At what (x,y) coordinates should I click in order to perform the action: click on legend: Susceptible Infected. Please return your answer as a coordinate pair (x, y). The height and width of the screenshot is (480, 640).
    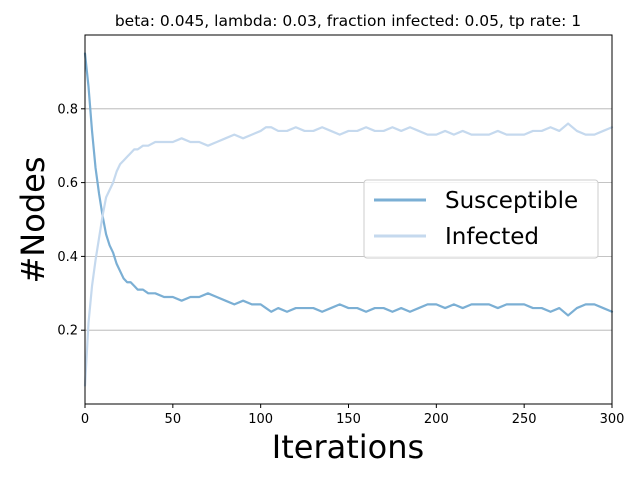
    Looking at the image, I should click on (481, 219).